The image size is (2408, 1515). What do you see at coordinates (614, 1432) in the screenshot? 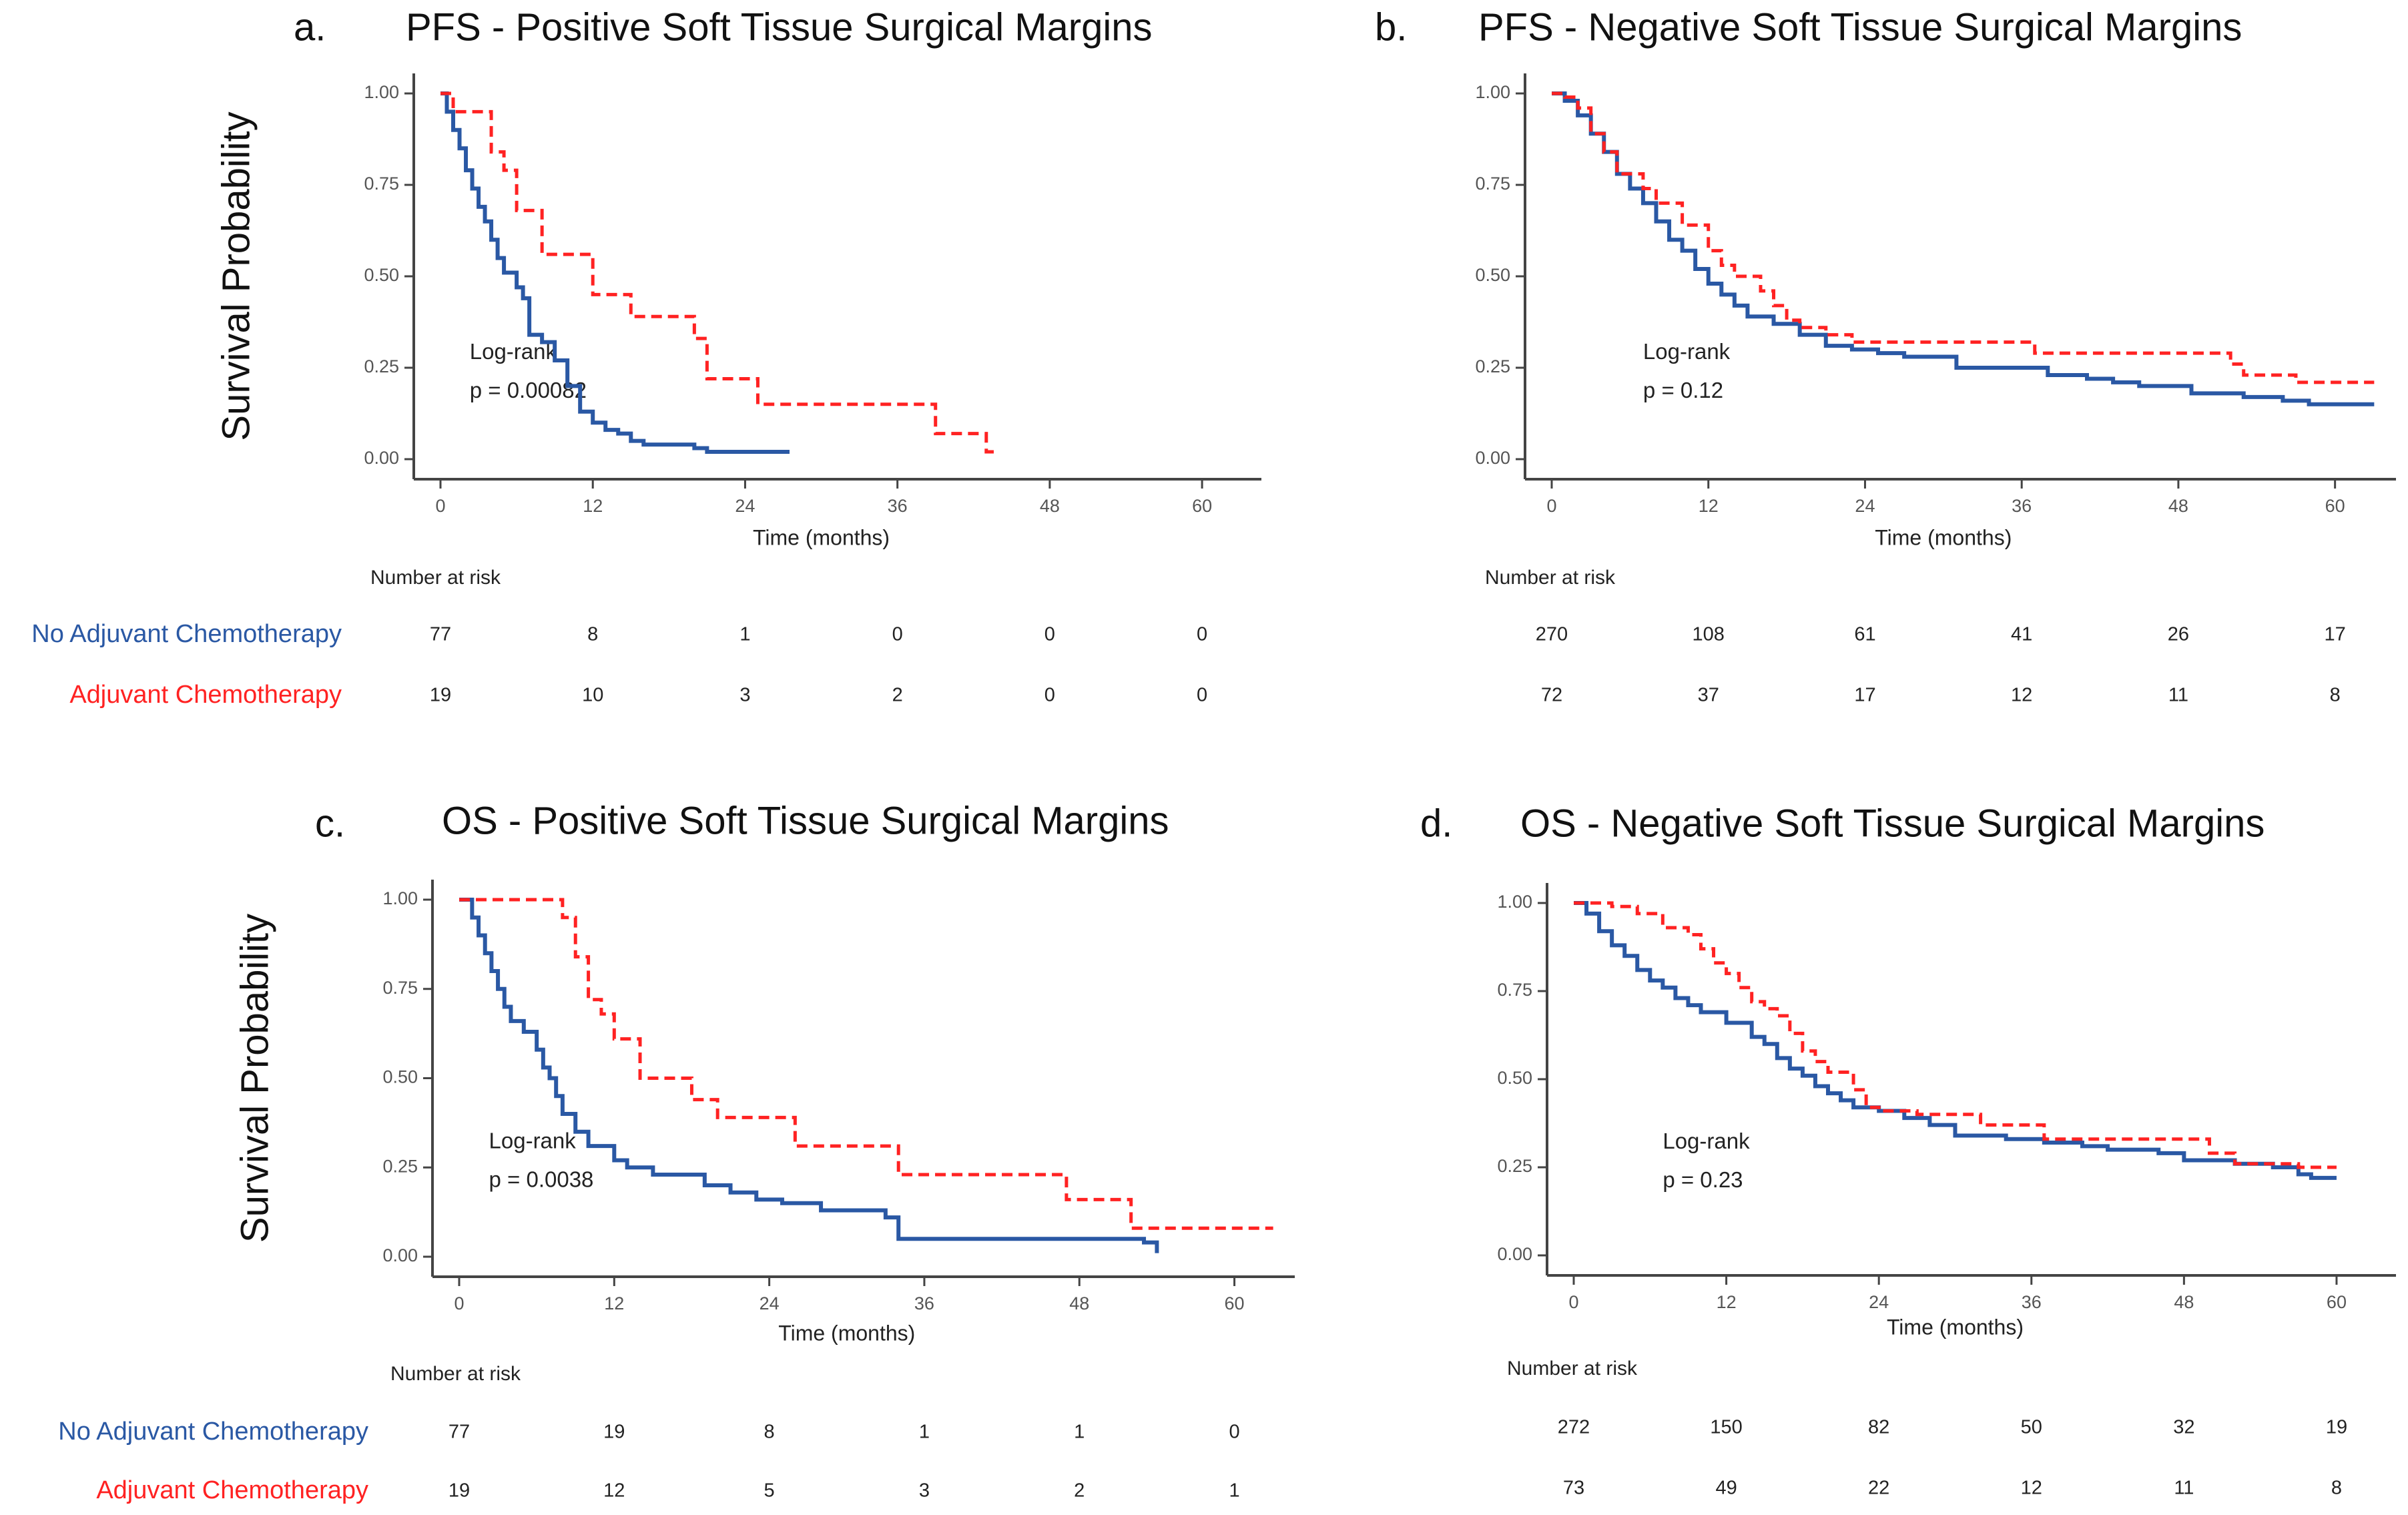
I see `risk-count-no-adjuvant: 19` at bounding box center [614, 1432].